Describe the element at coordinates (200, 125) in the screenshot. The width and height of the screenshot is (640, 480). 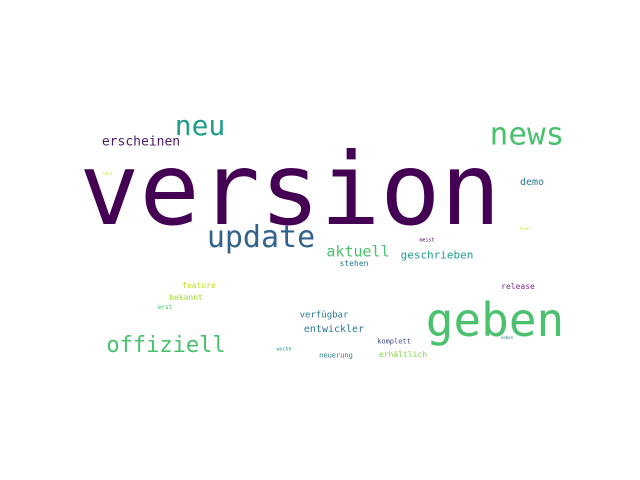
I see `word-neu: neu` at that location.